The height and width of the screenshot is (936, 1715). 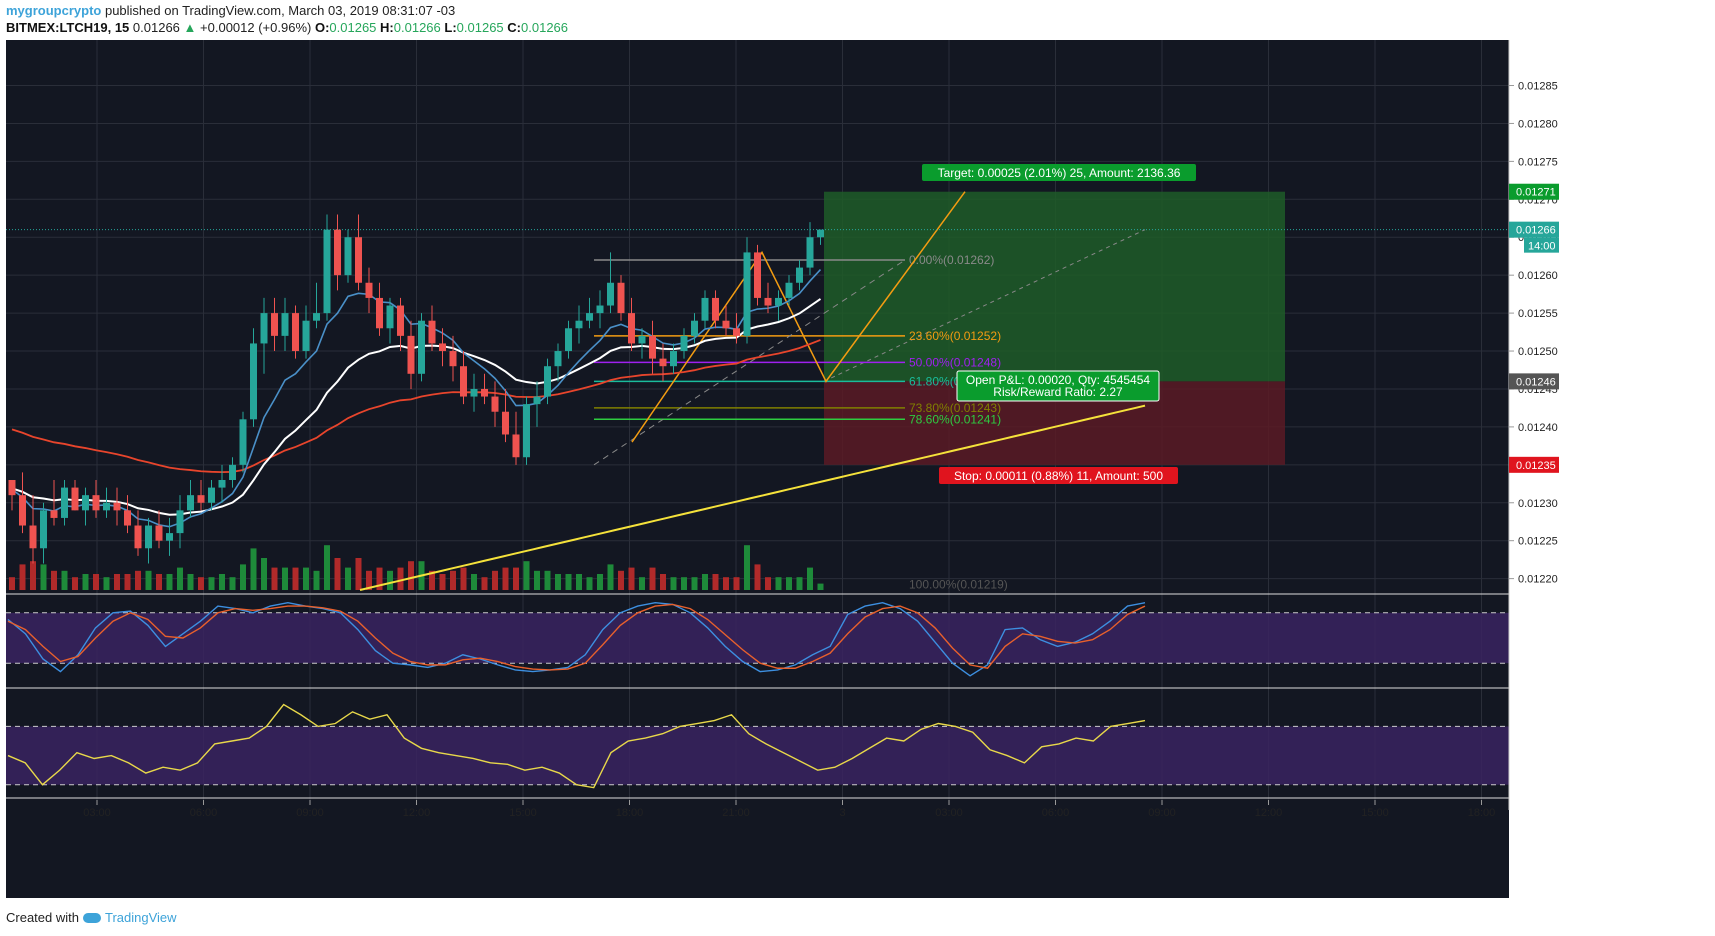 What do you see at coordinates (545, 27) in the screenshot?
I see `close-value: 0.01266` at bounding box center [545, 27].